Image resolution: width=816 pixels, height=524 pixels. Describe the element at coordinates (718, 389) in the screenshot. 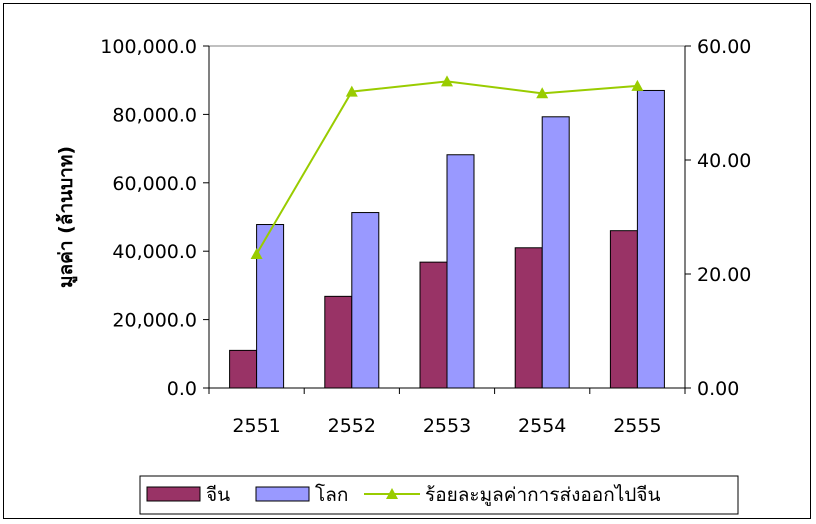

I see `y2-tick-label: 0.00` at that location.